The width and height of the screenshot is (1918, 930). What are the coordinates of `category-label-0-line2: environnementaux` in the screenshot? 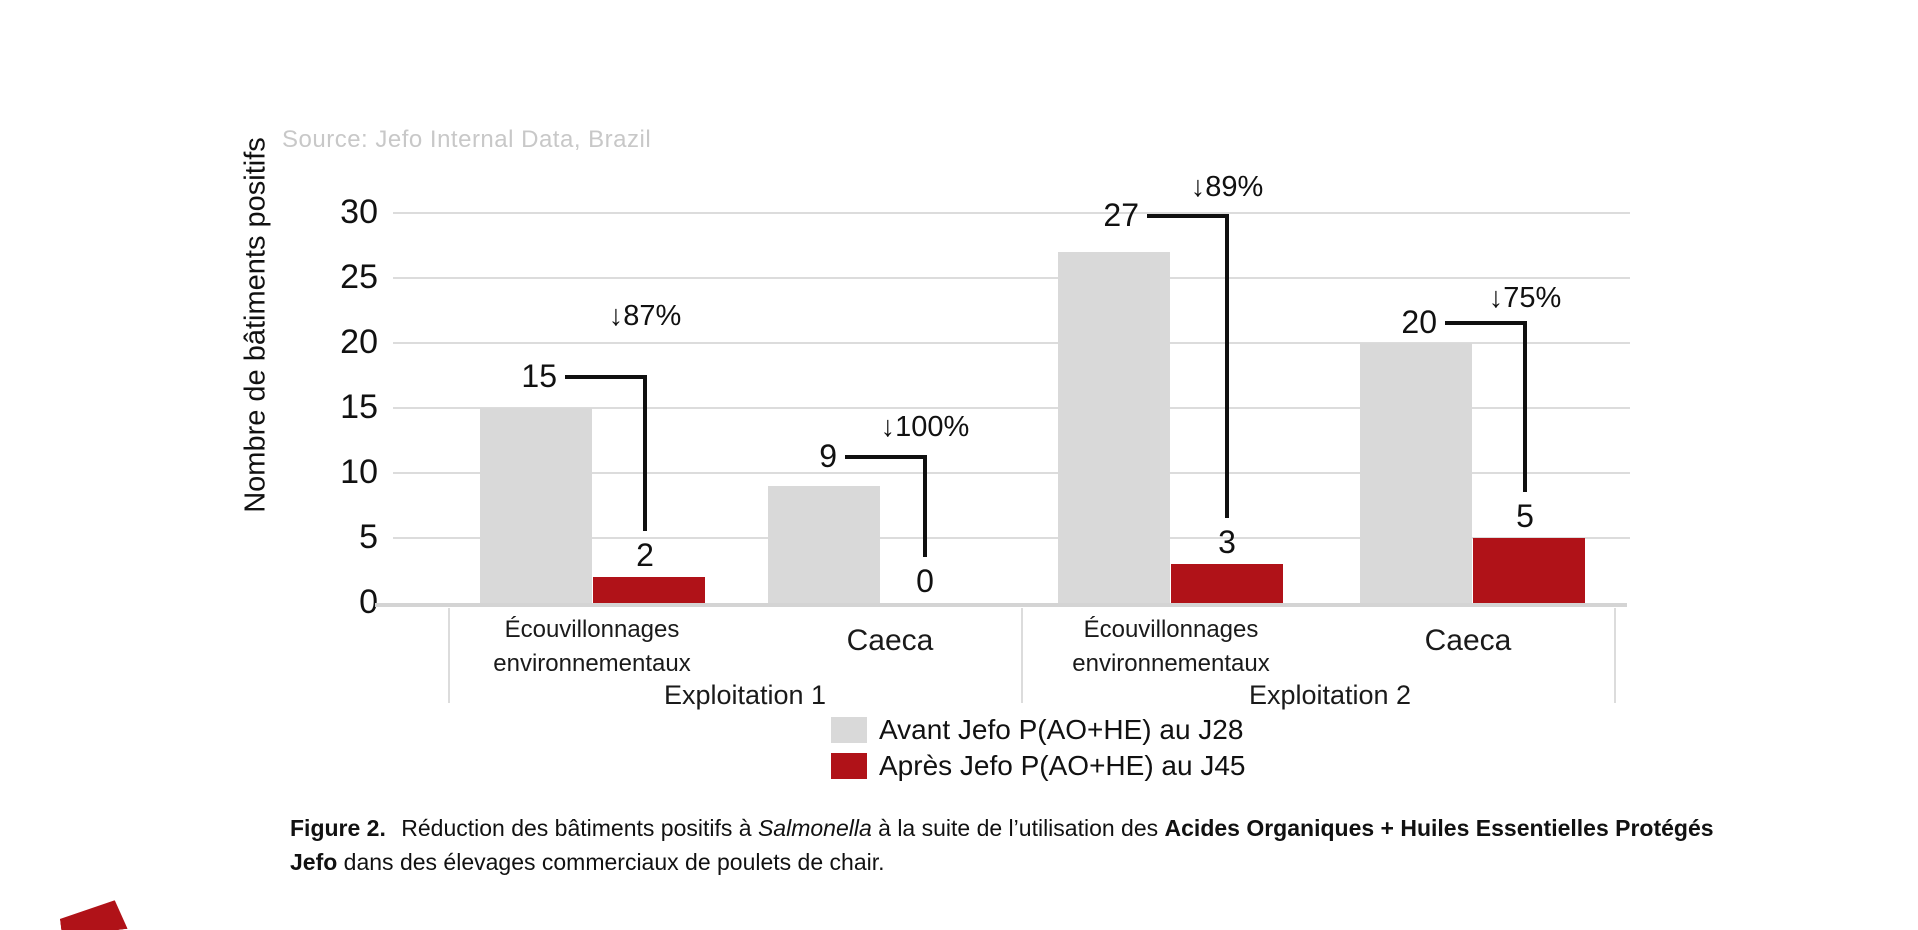 It's located at (592, 663).